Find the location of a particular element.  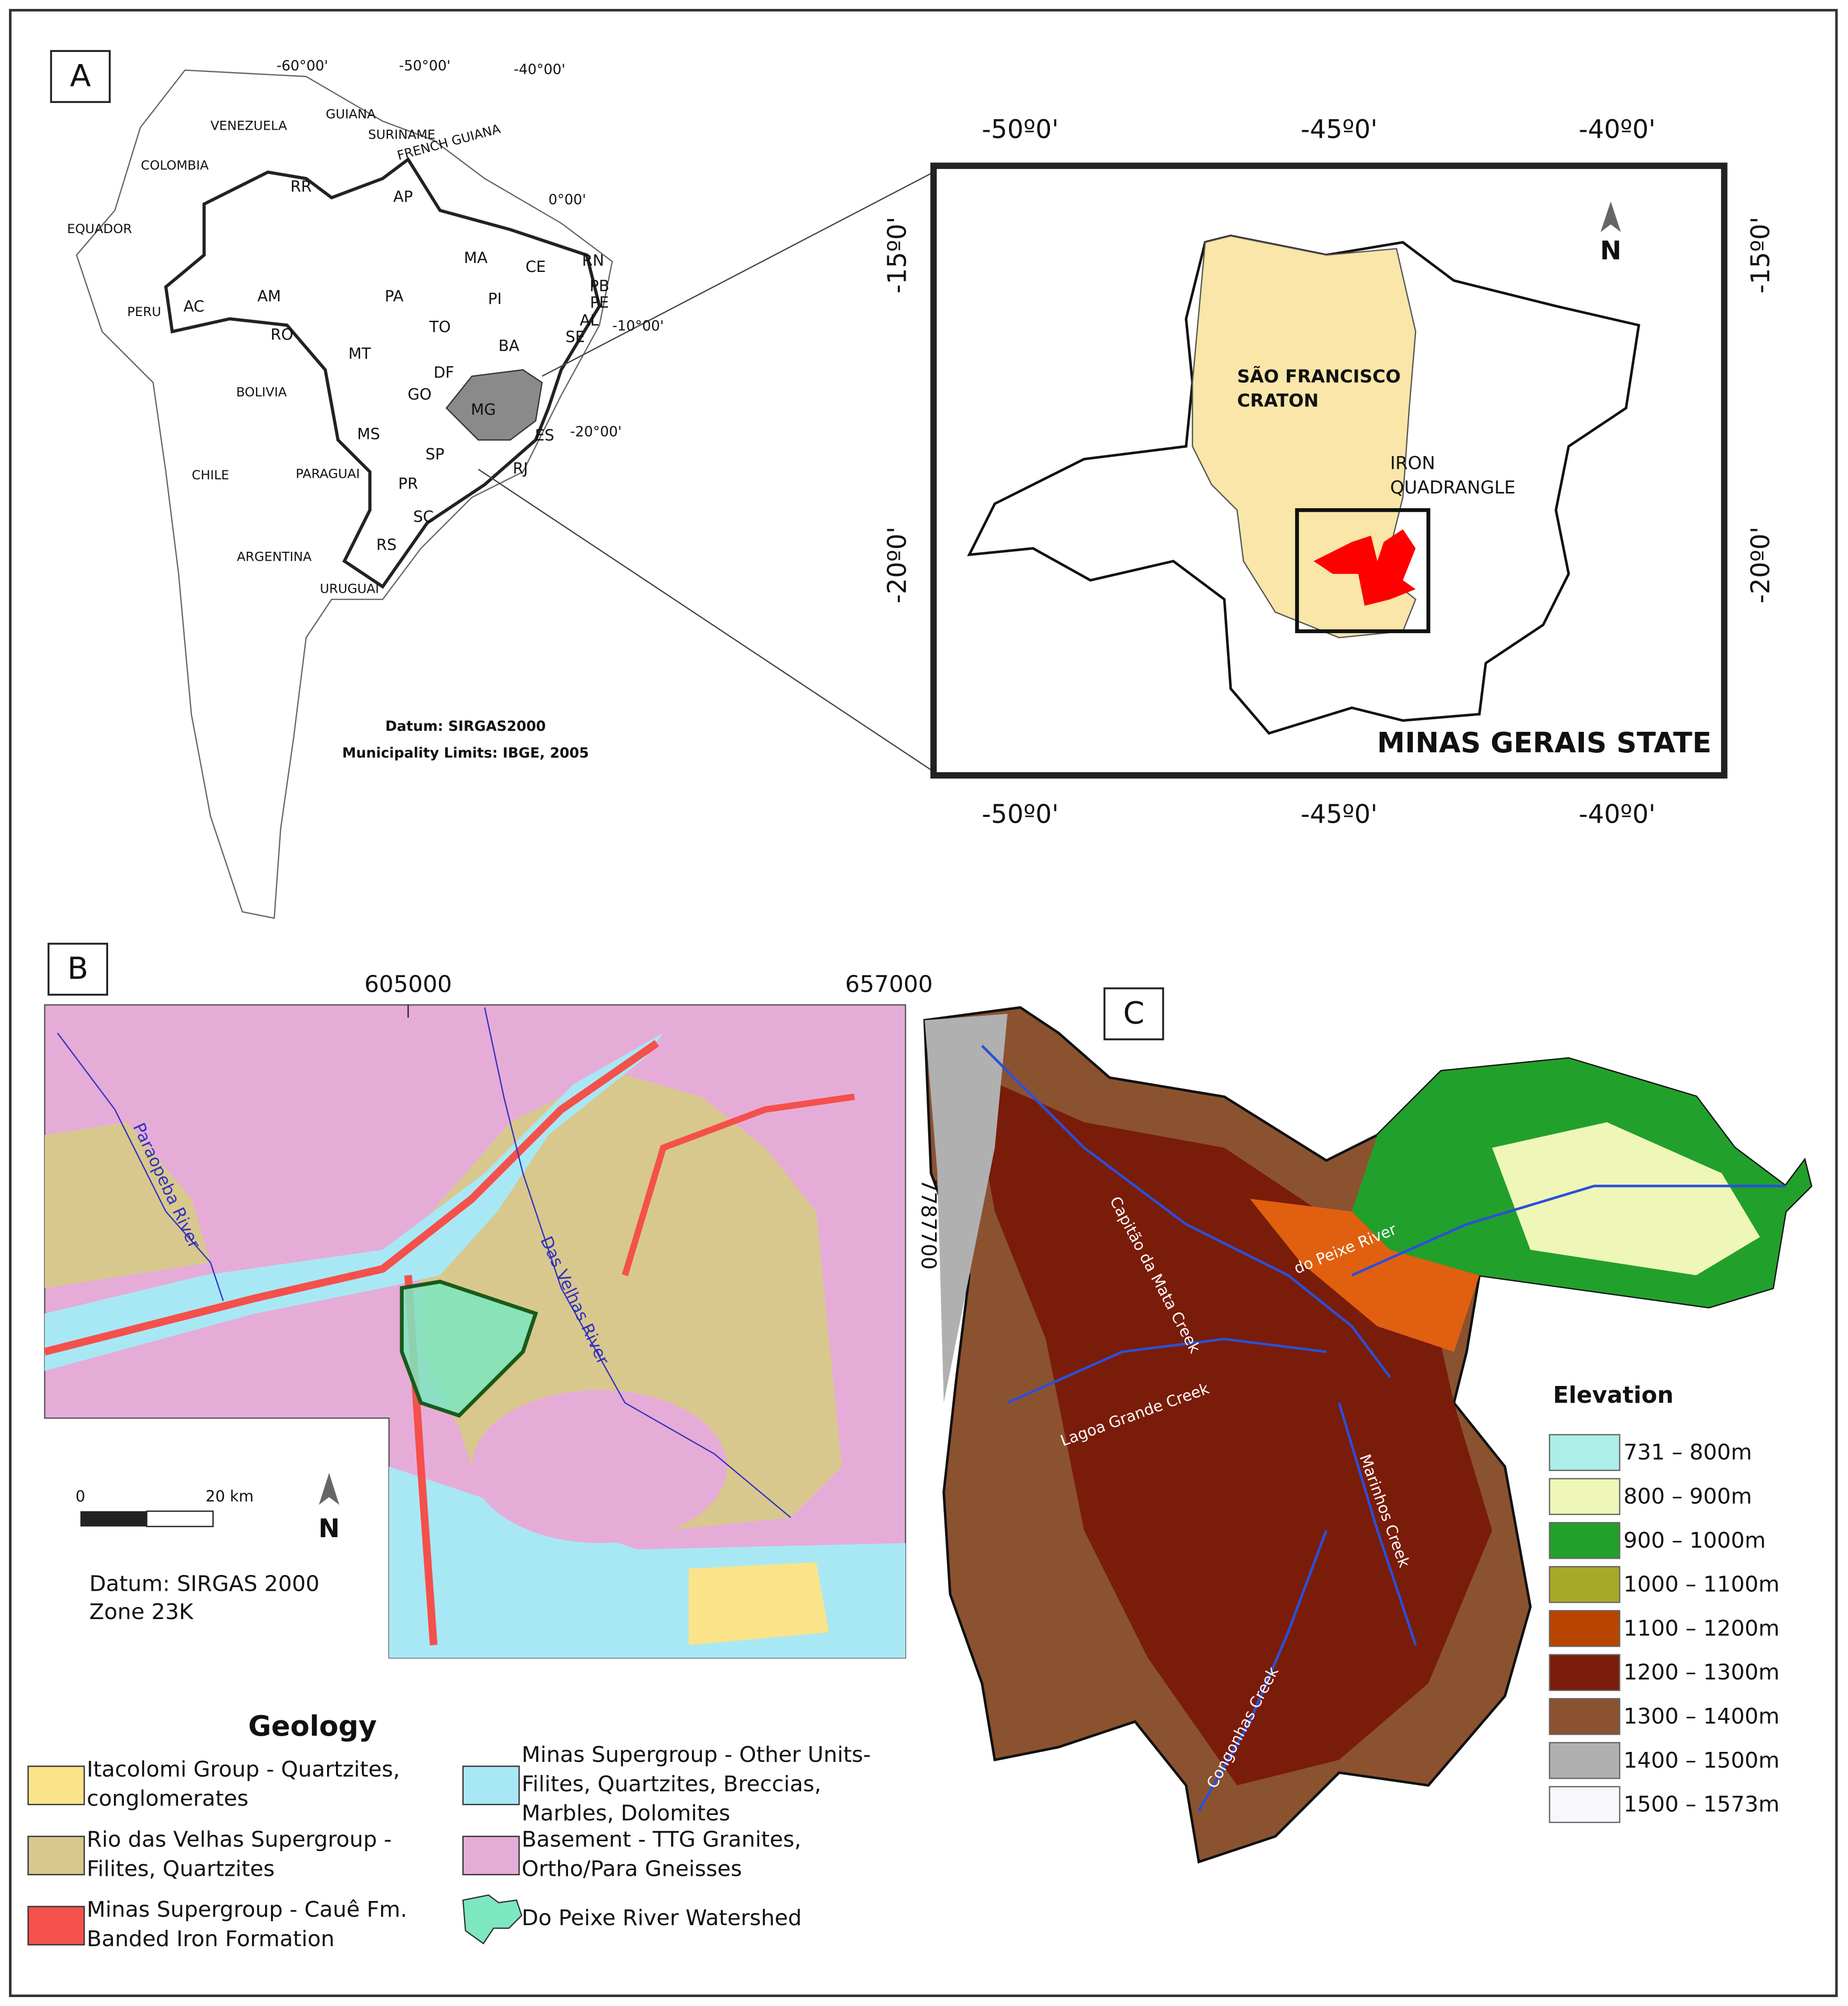

longitude-label: -45º0' is located at coordinates (1339, 814).